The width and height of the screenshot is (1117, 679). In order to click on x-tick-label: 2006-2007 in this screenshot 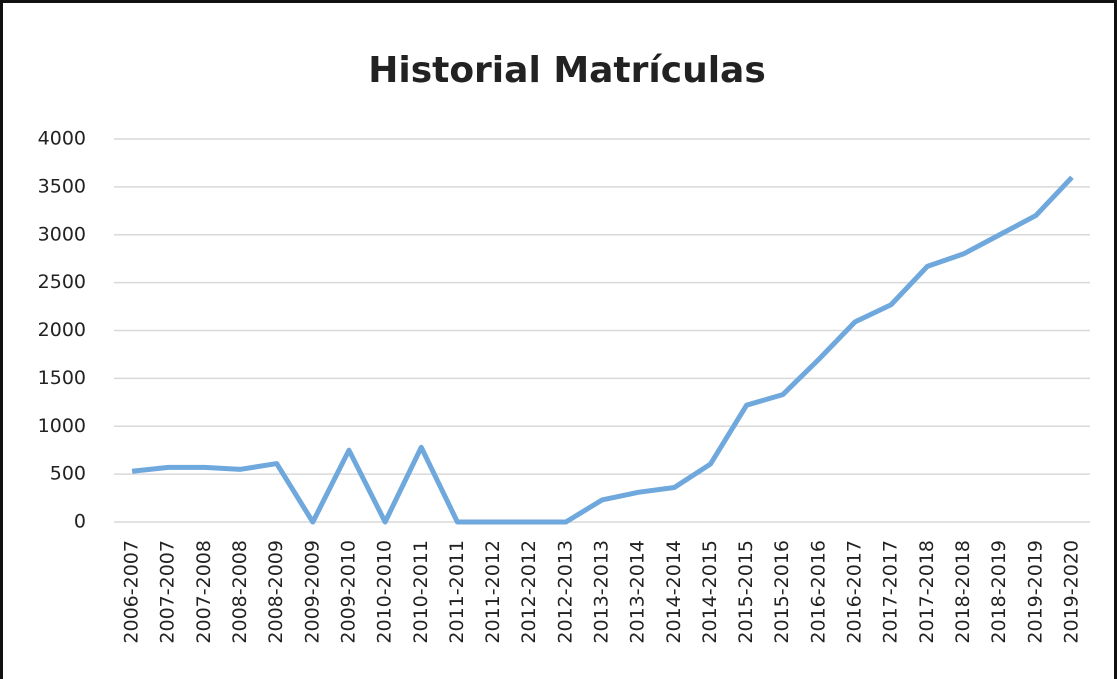, I will do `click(132, 592)`.